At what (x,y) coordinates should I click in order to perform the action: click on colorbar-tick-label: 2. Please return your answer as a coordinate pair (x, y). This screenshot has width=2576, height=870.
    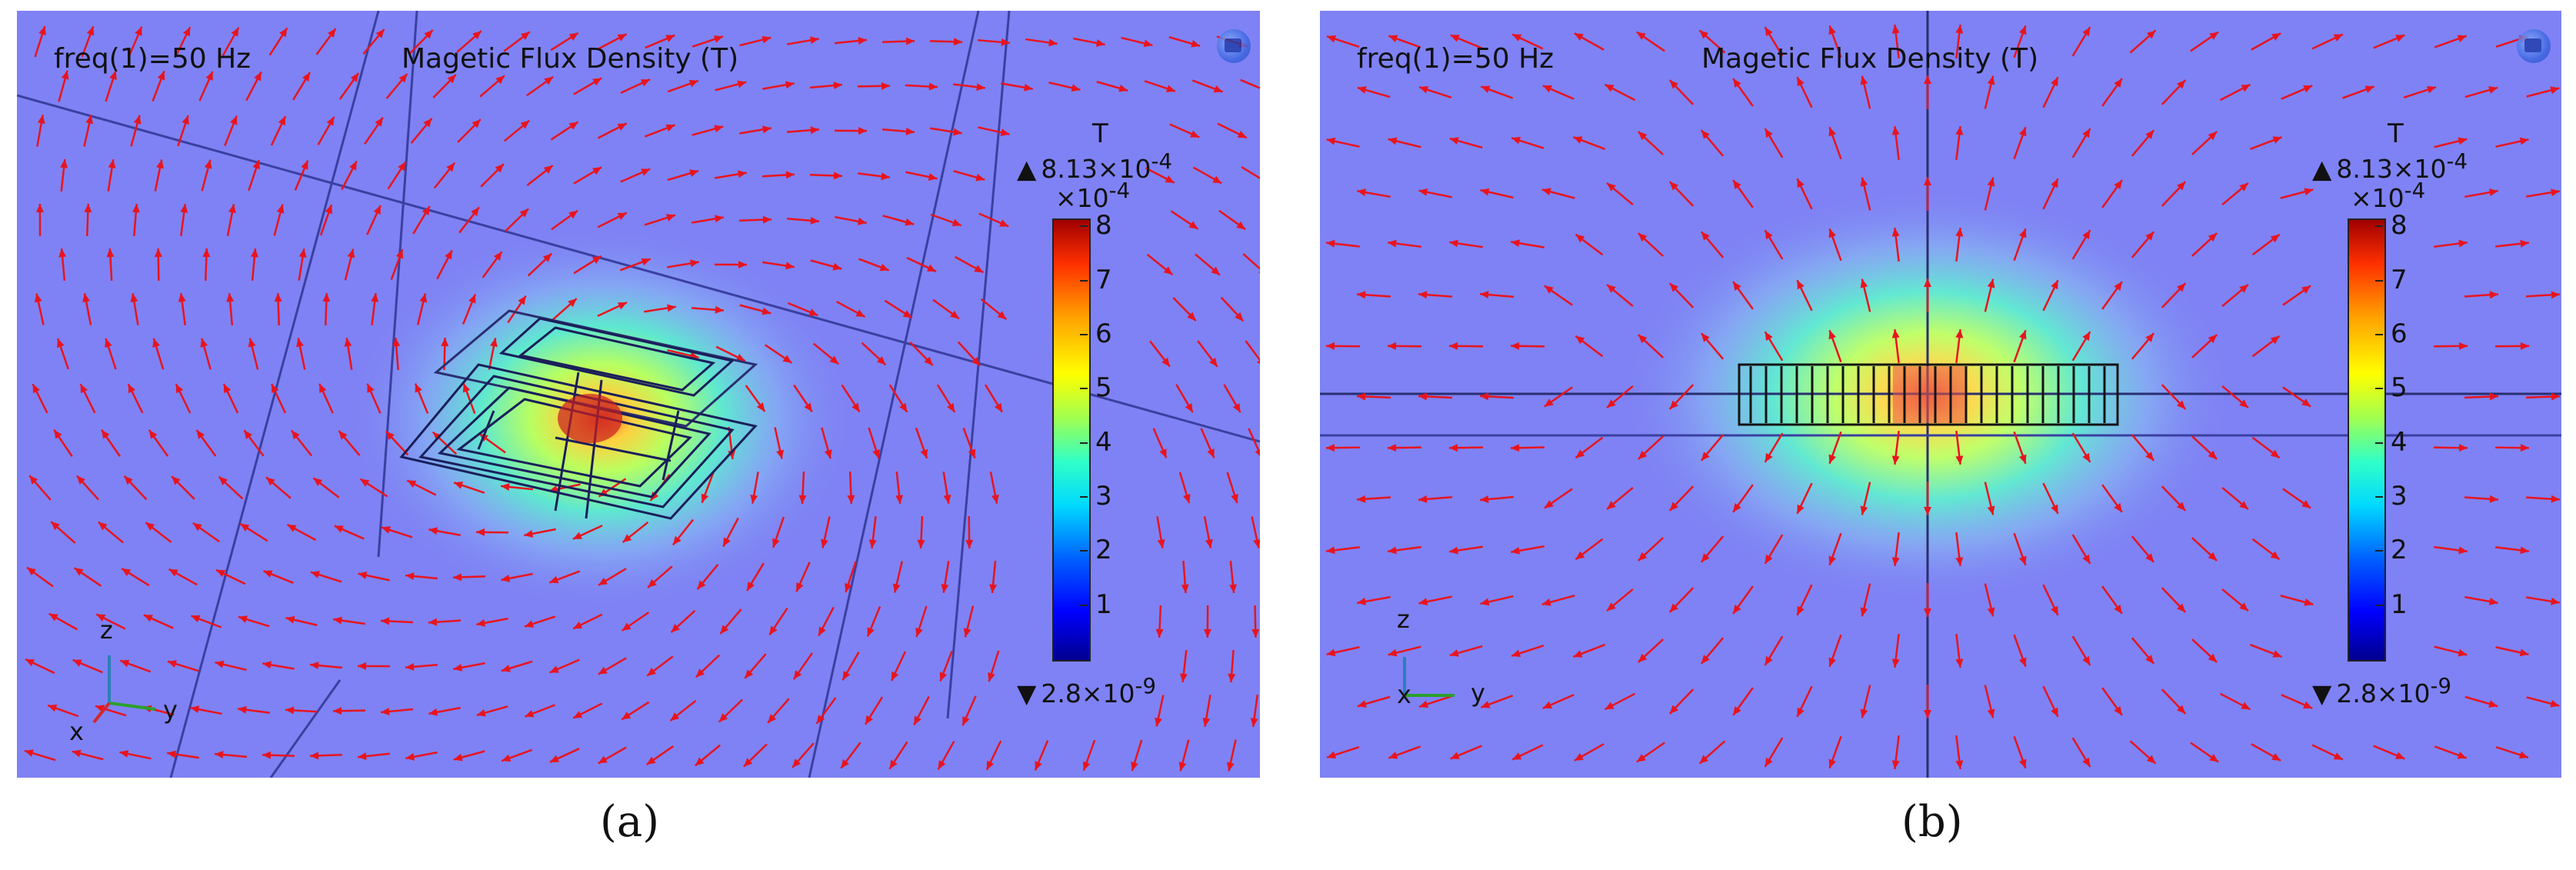
    Looking at the image, I should click on (2399, 550).